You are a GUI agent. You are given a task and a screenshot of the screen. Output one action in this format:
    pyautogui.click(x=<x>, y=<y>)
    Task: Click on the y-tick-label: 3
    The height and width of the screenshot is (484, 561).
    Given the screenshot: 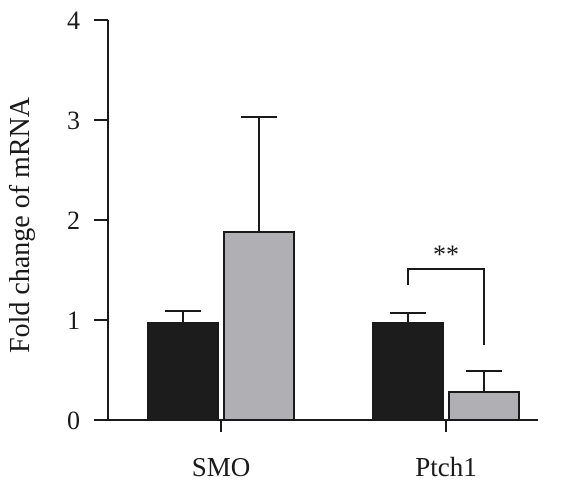 What is the action you would take?
    pyautogui.click(x=73, y=120)
    